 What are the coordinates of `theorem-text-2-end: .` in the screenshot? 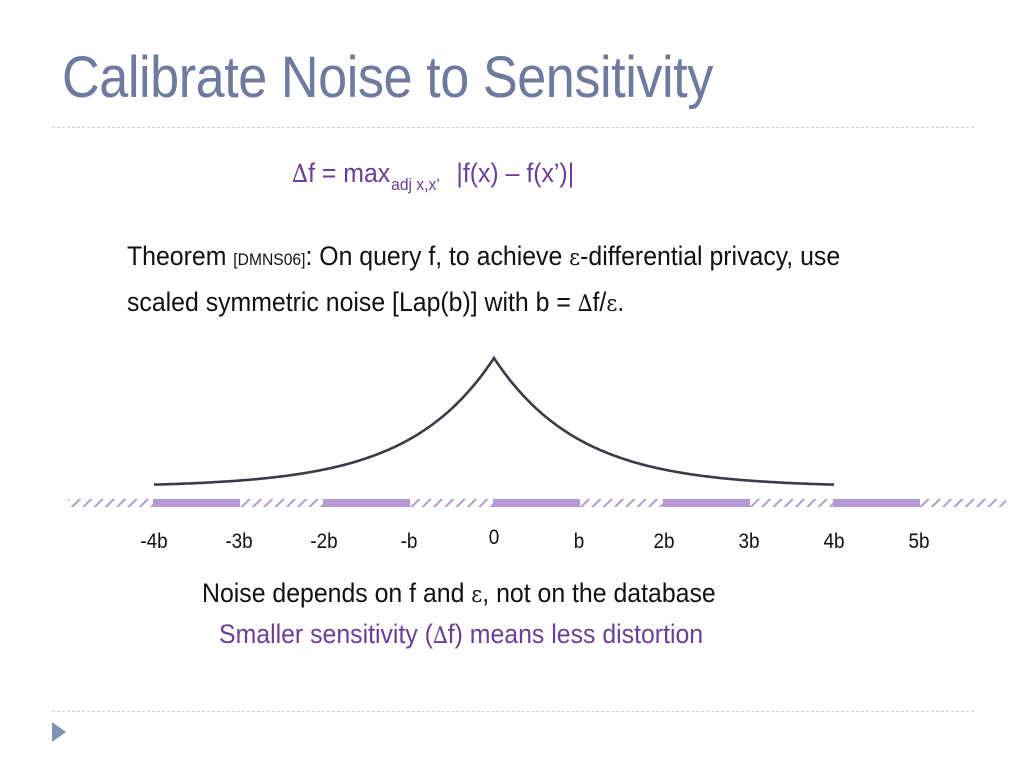 It's located at (621, 302).